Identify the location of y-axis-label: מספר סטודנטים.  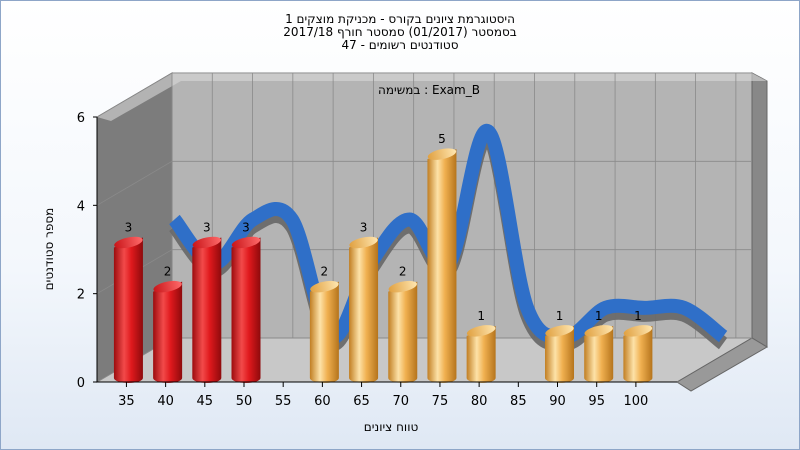
(49, 249).